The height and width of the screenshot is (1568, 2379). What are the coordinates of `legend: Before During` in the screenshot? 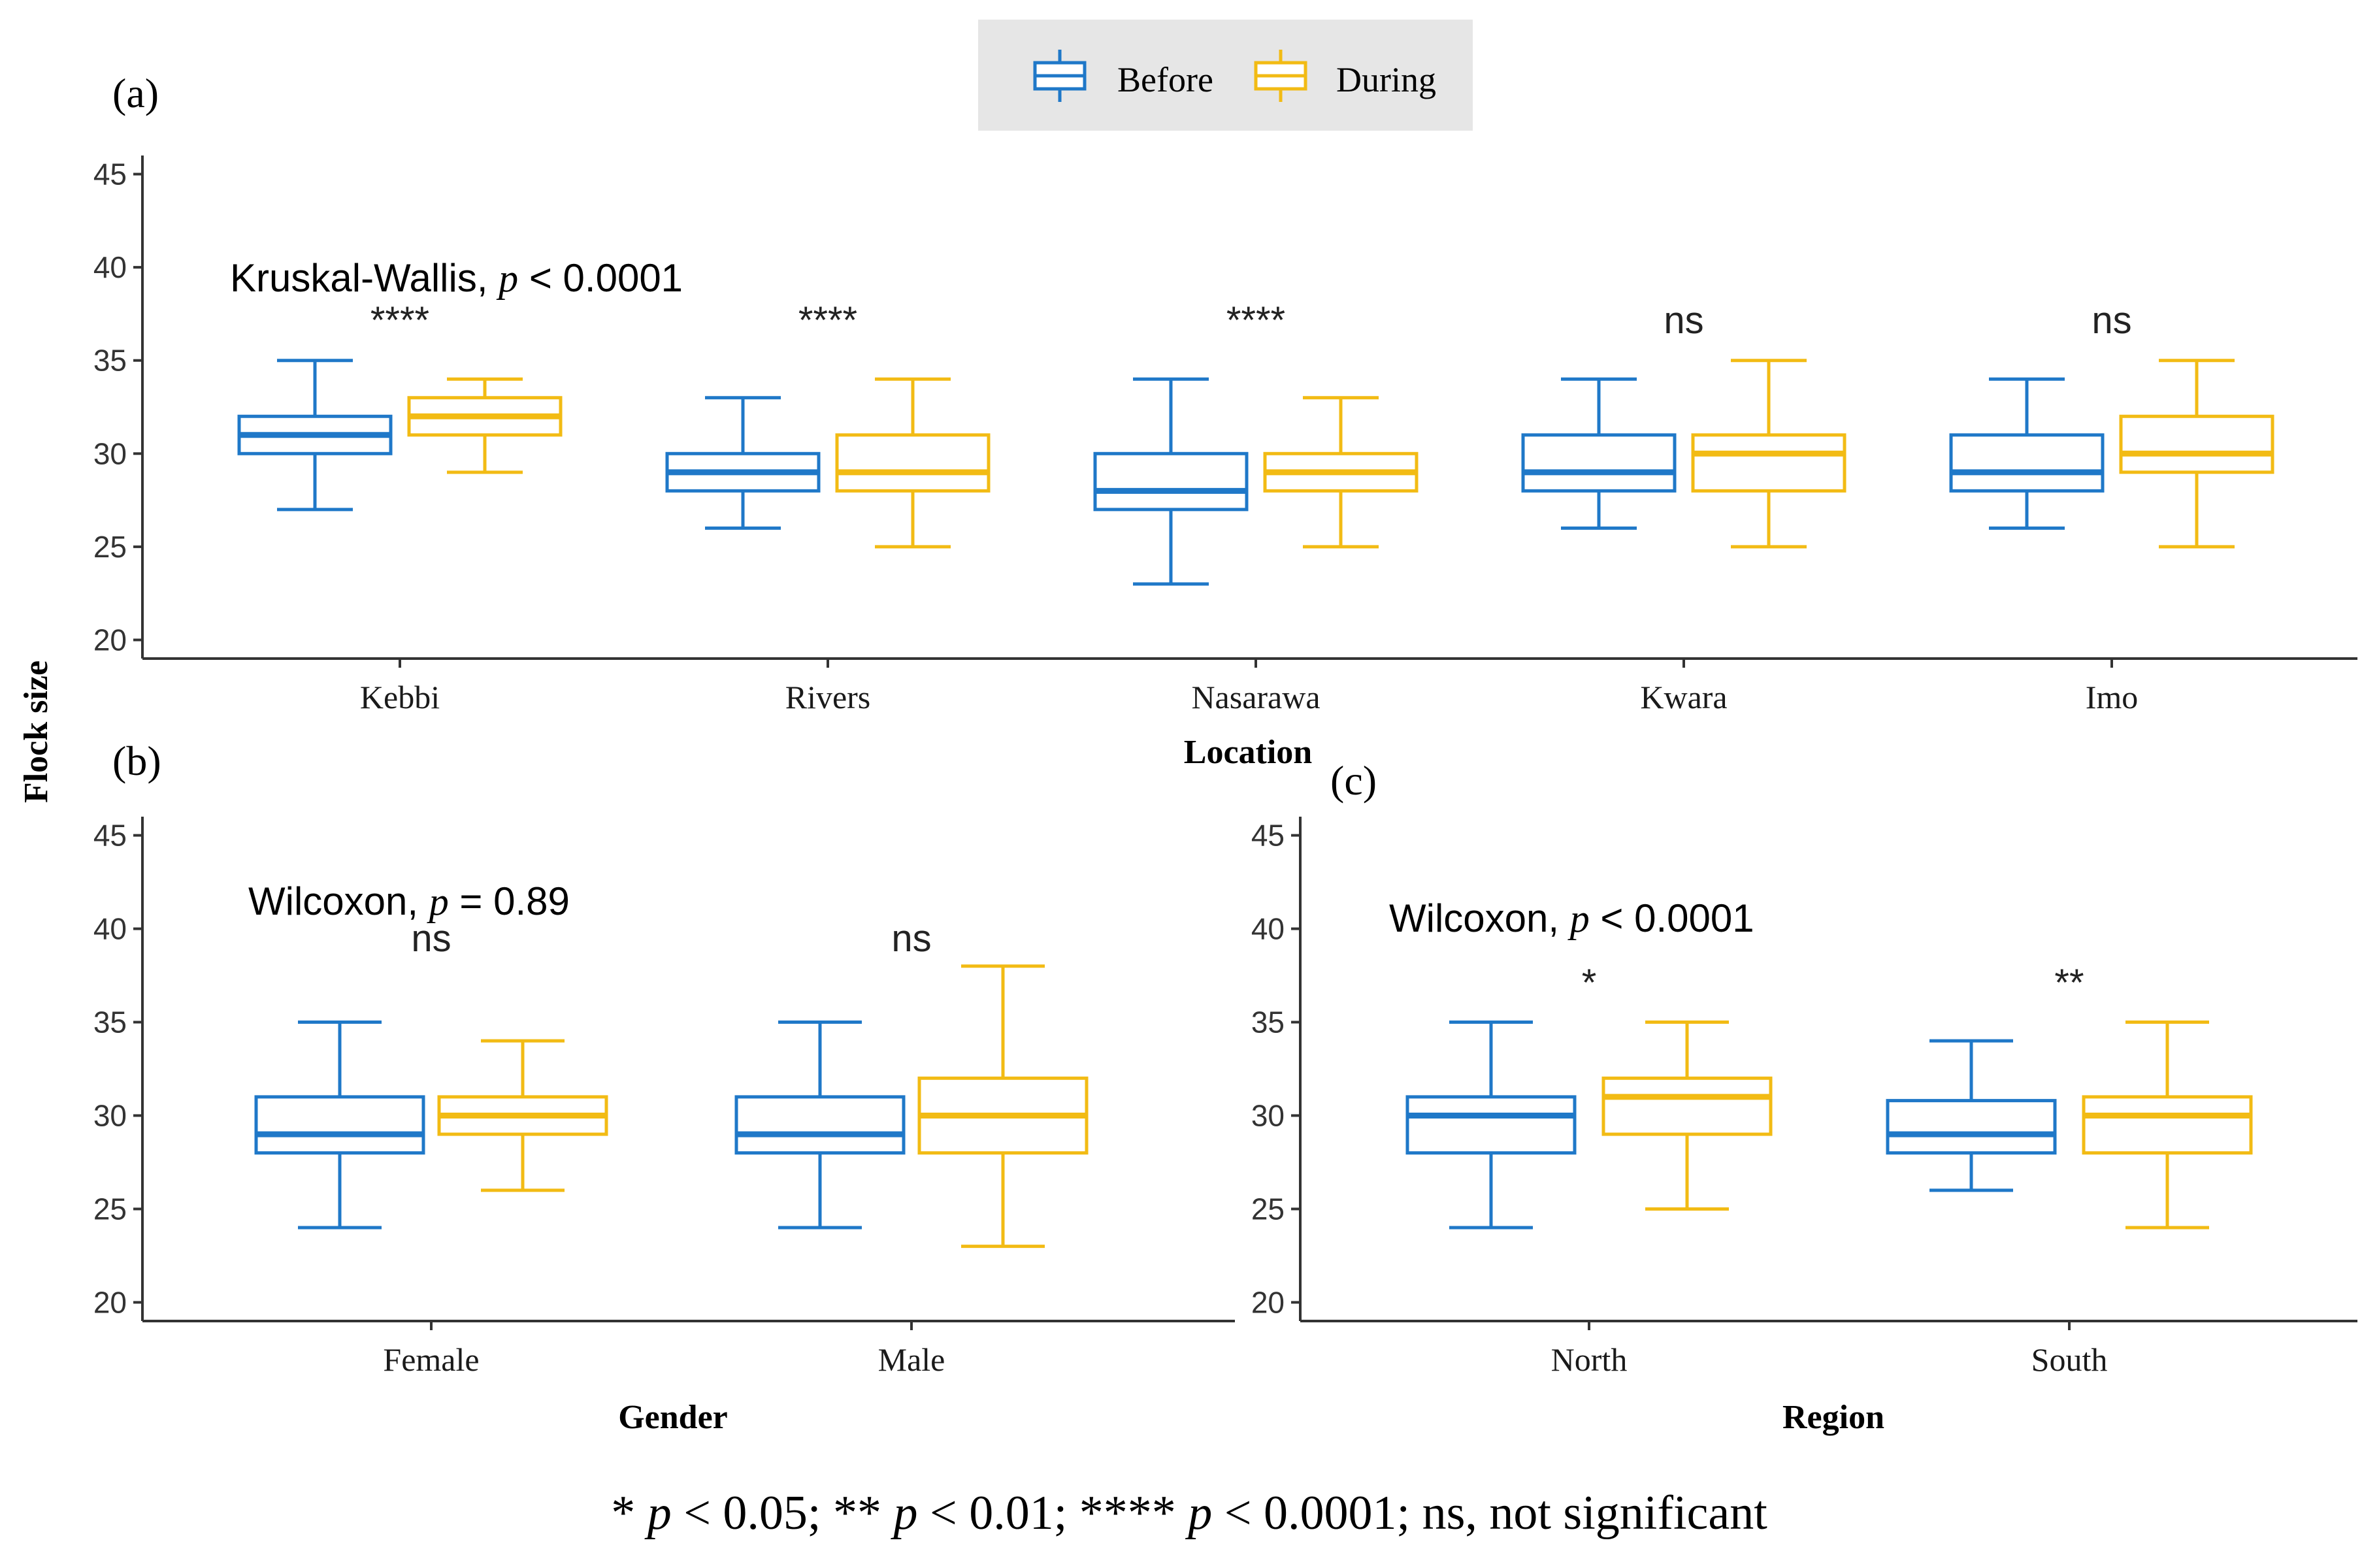 It's located at (1225, 75).